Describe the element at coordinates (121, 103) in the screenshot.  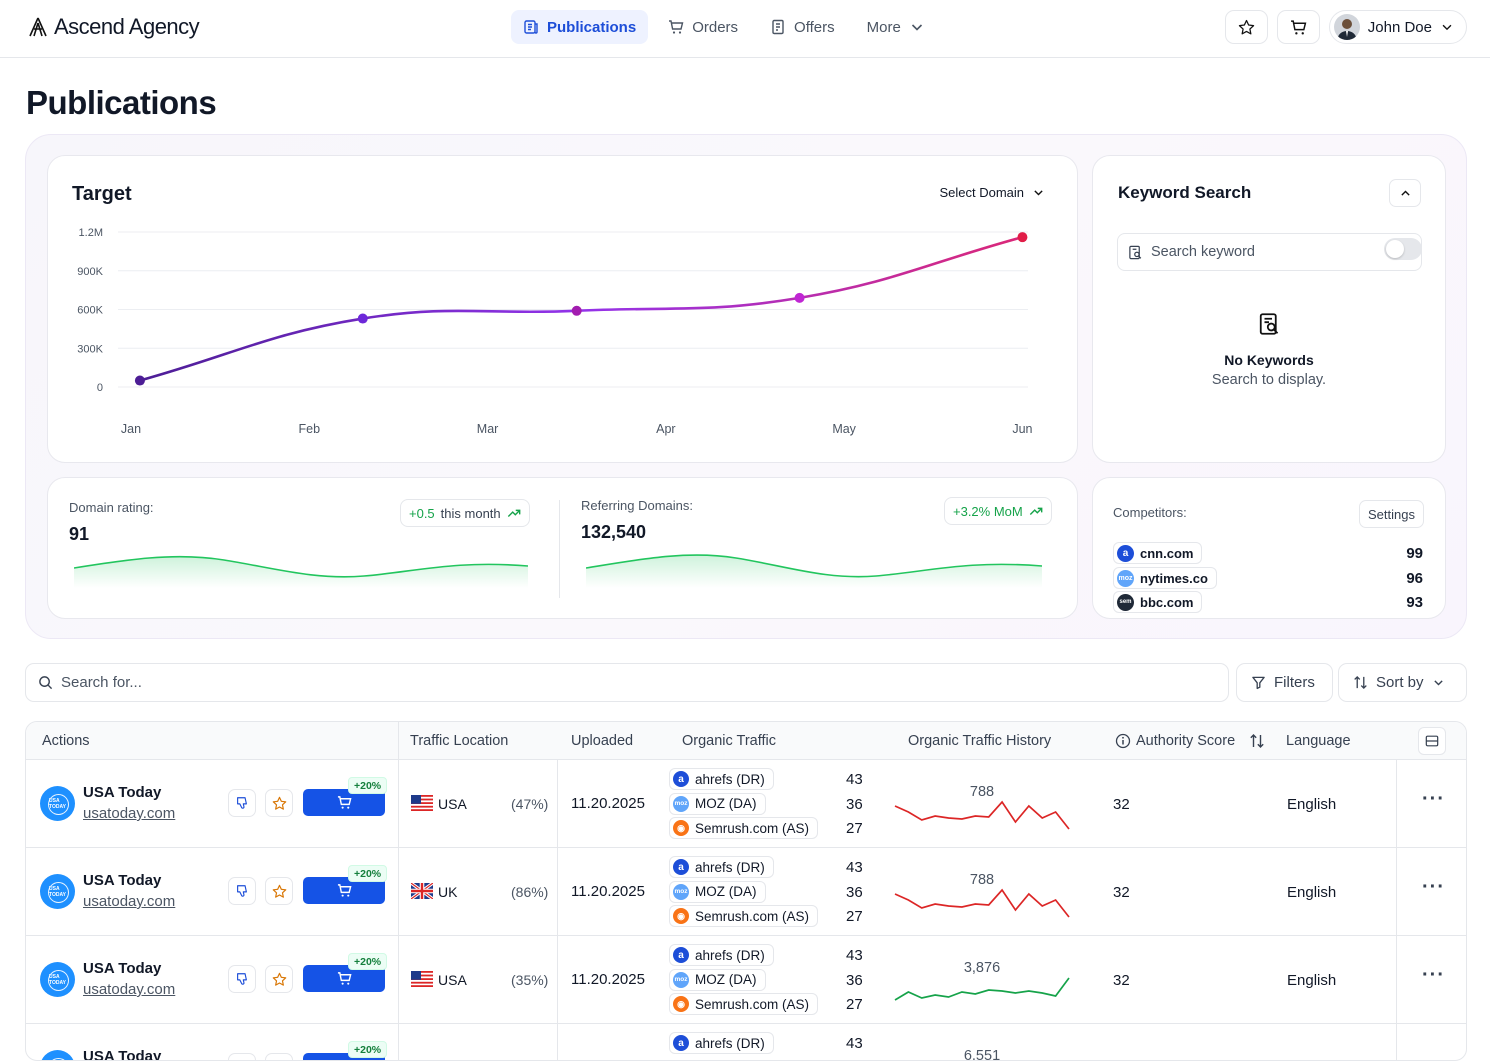
I see `page-title: Publications` at that location.